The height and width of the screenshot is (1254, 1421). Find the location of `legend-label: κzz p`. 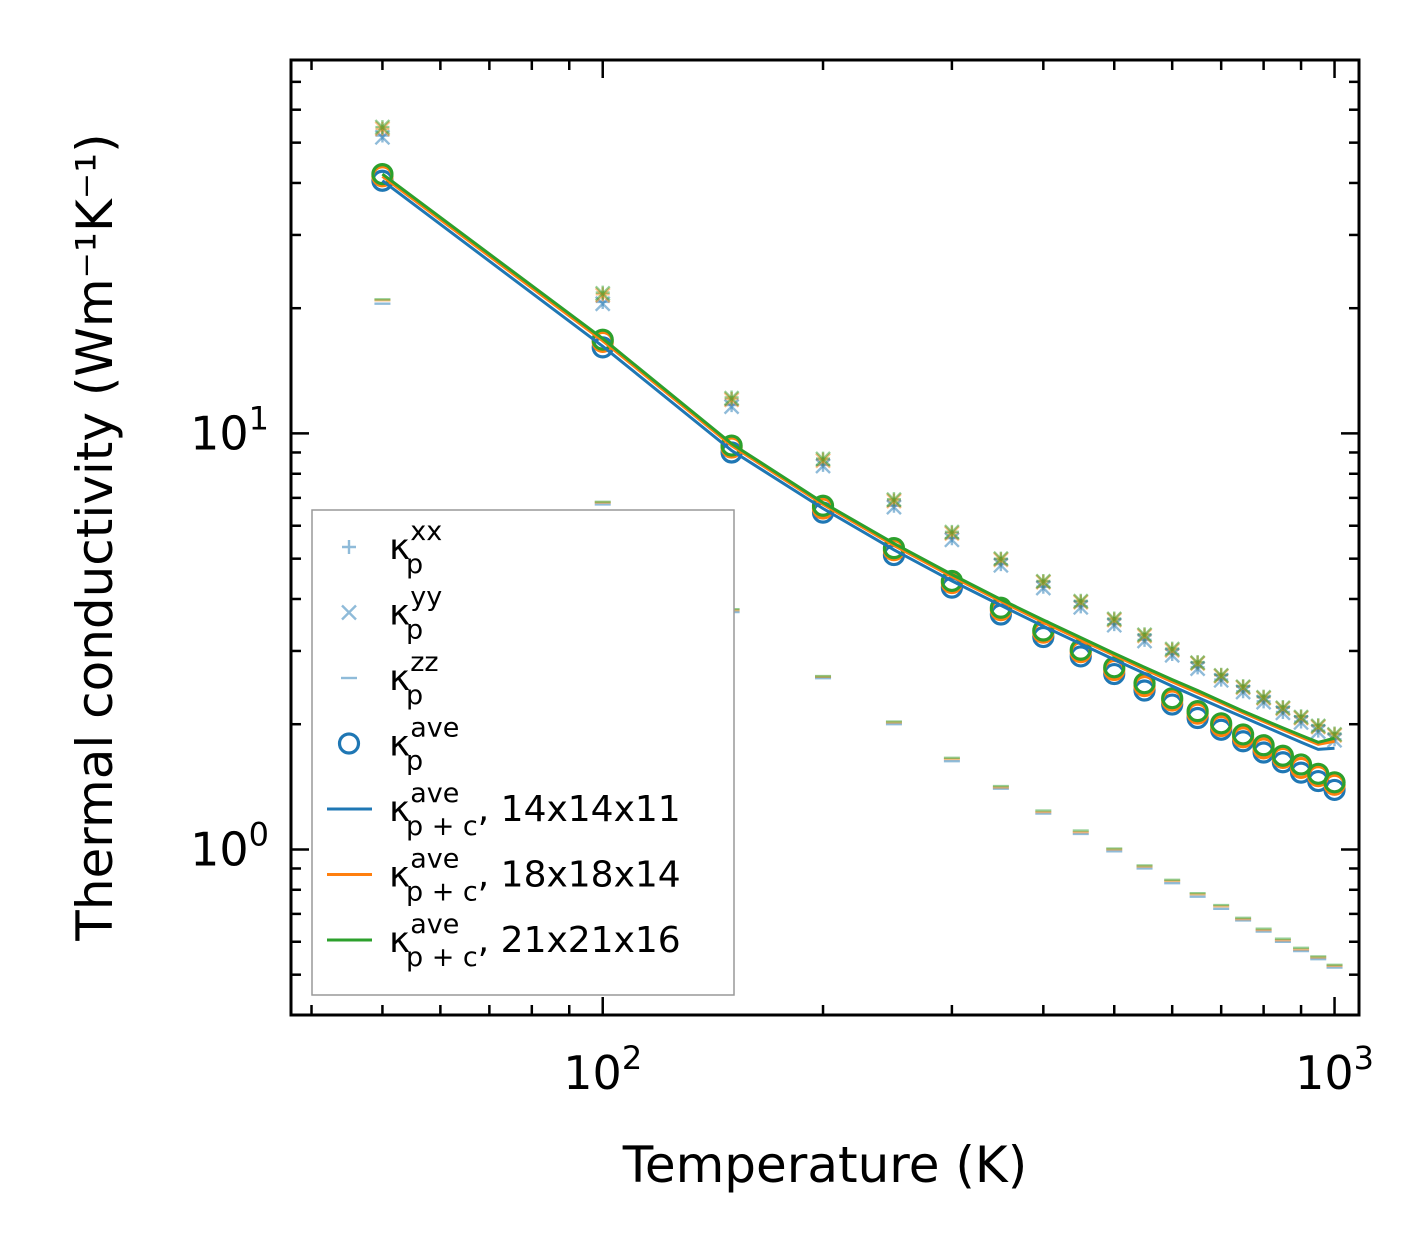

legend-label: κzz p is located at coordinates (414, 679).